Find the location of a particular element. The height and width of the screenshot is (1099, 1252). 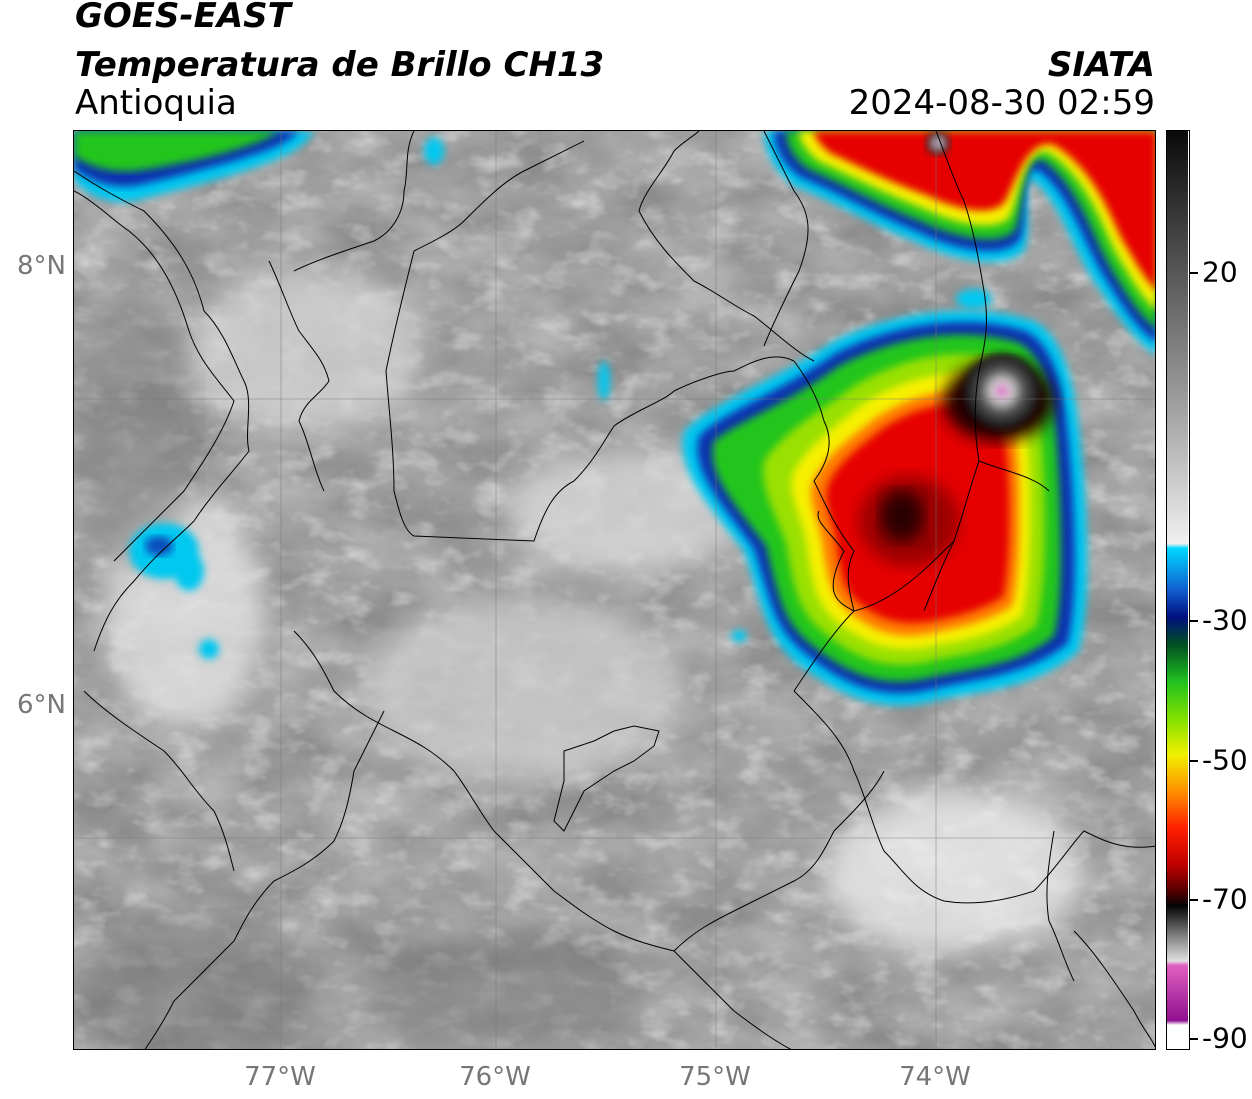

colorbar-gradient is located at coordinates (1177, 589).